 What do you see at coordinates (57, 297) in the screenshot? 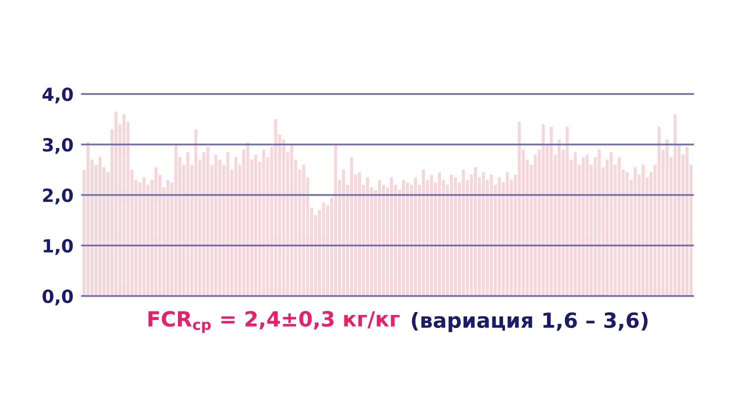
I see `y-tick-label: 0,0` at bounding box center [57, 297].